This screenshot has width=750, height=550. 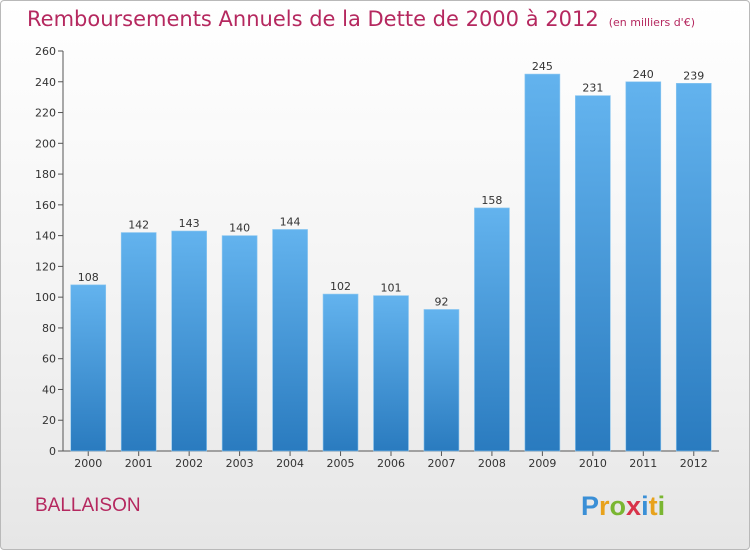 What do you see at coordinates (340, 286) in the screenshot?
I see `value-label-2005: 102` at bounding box center [340, 286].